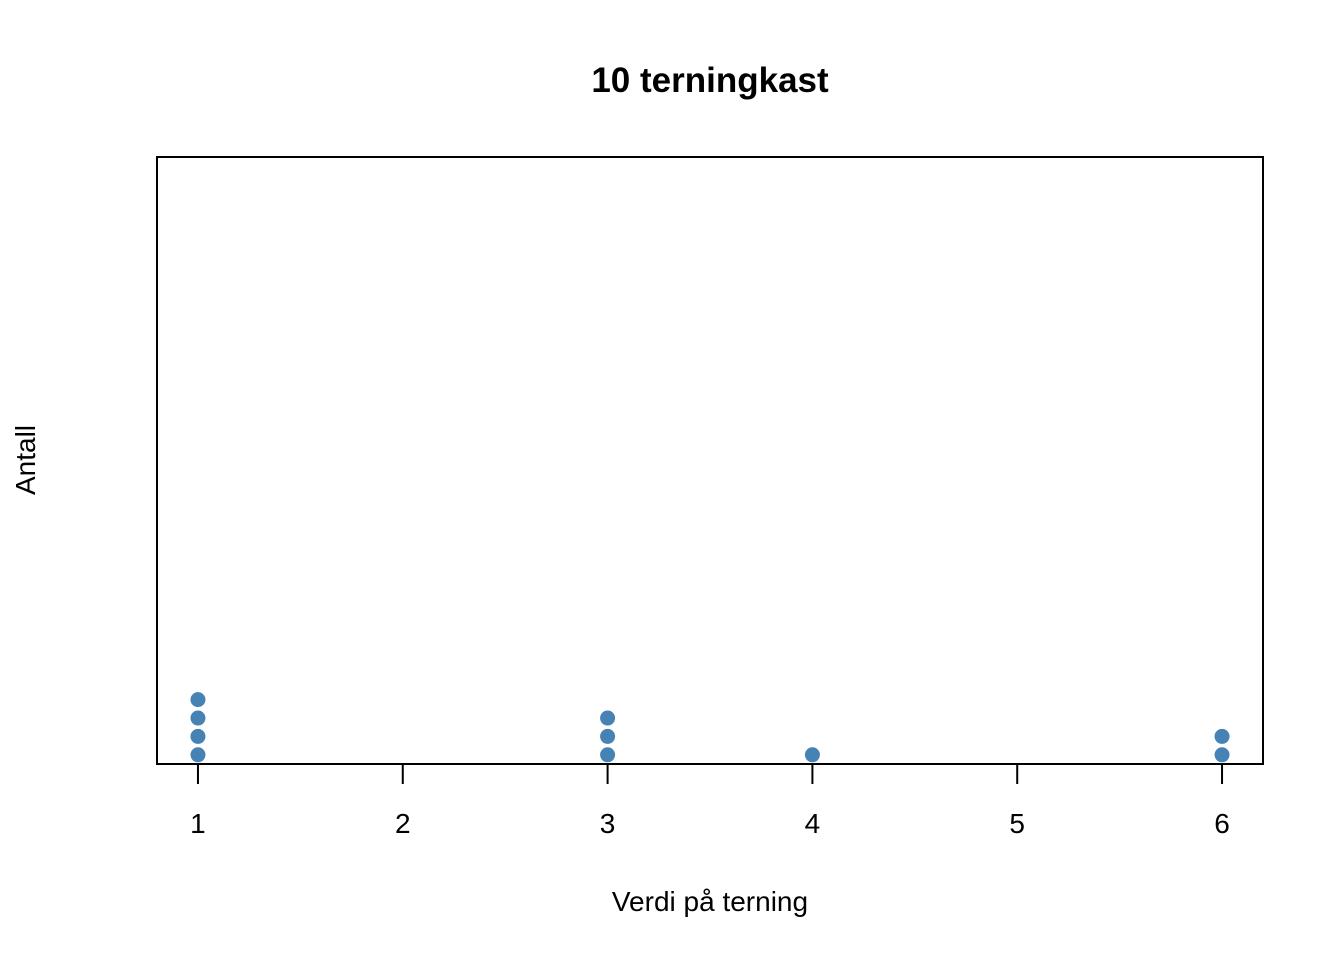 The height and width of the screenshot is (960, 1344). Describe the element at coordinates (710, 727) in the screenshot. I see `data-points` at that location.